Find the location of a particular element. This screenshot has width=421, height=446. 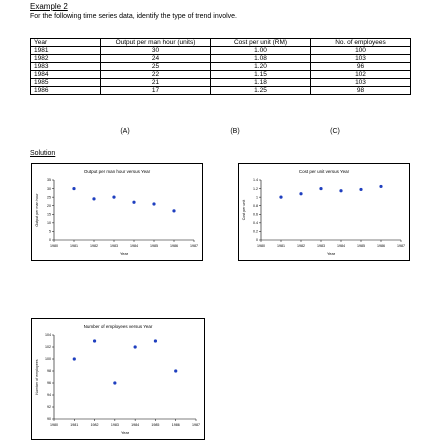

y-axis-label: Output per man hour is located at coordinates (37, 210).